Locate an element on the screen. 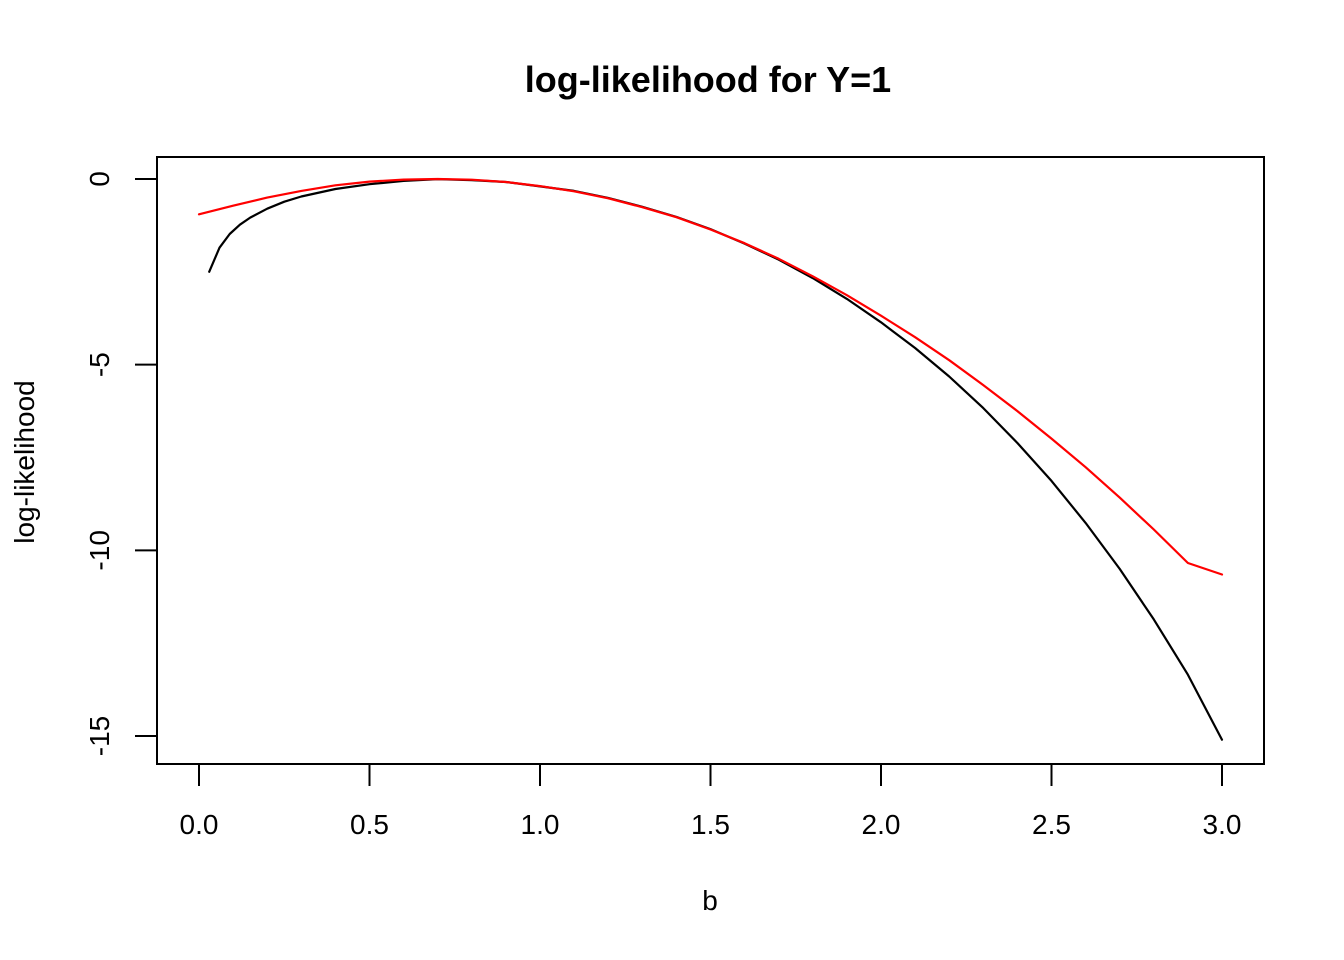 Image resolution: width=1344 pixels, height=960 pixels. x-tick-label: 0.5 is located at coordinates (369, 824).